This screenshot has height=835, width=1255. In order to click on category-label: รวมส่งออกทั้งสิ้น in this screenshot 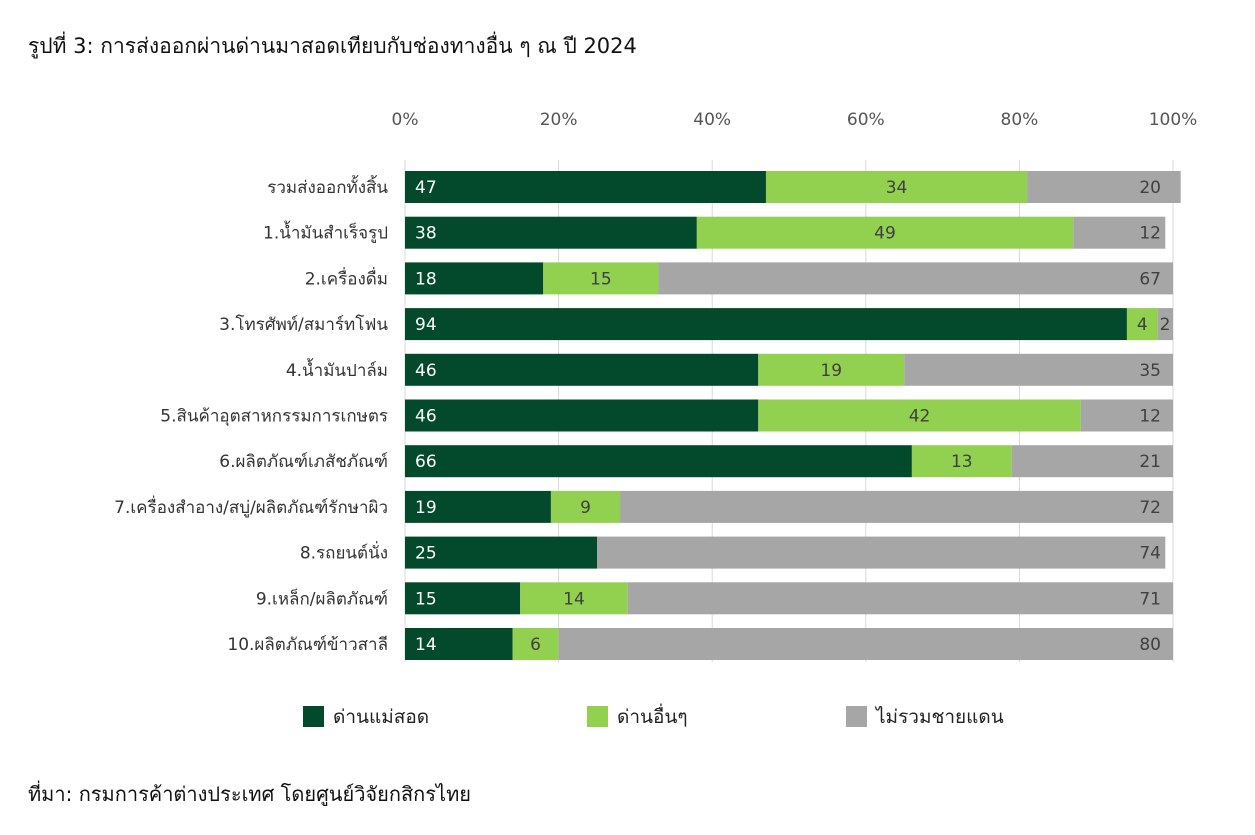, I will do `click(327, 186)`.